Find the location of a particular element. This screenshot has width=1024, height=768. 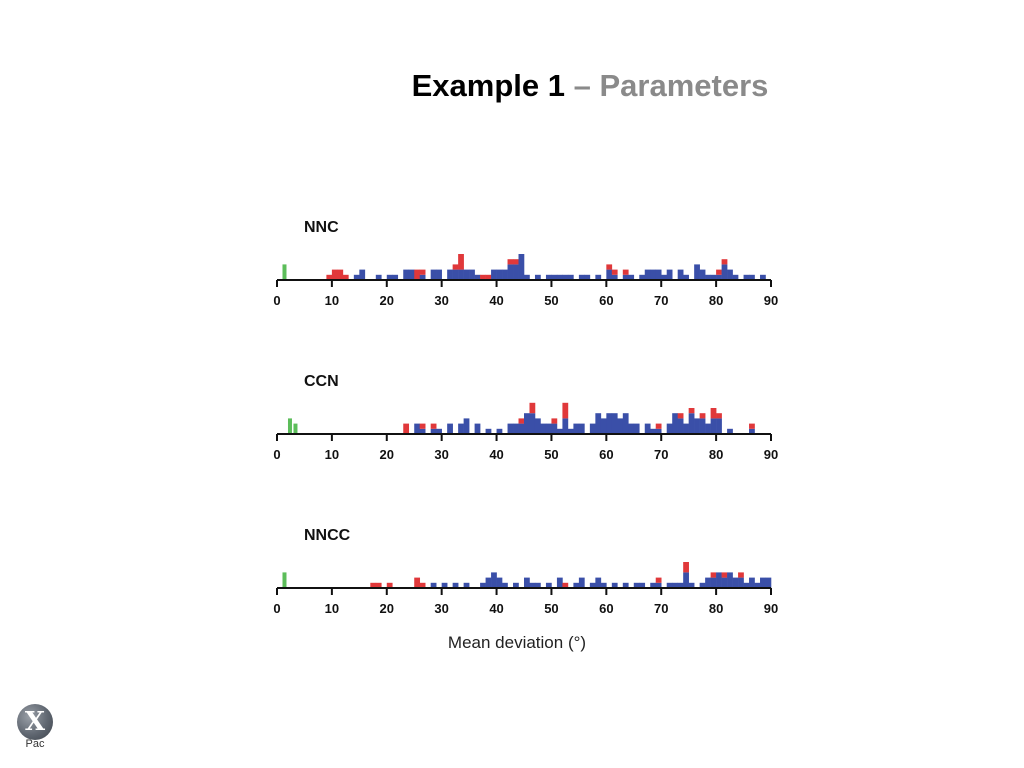

panel-title: CCN is located at coordinates (321, 381).